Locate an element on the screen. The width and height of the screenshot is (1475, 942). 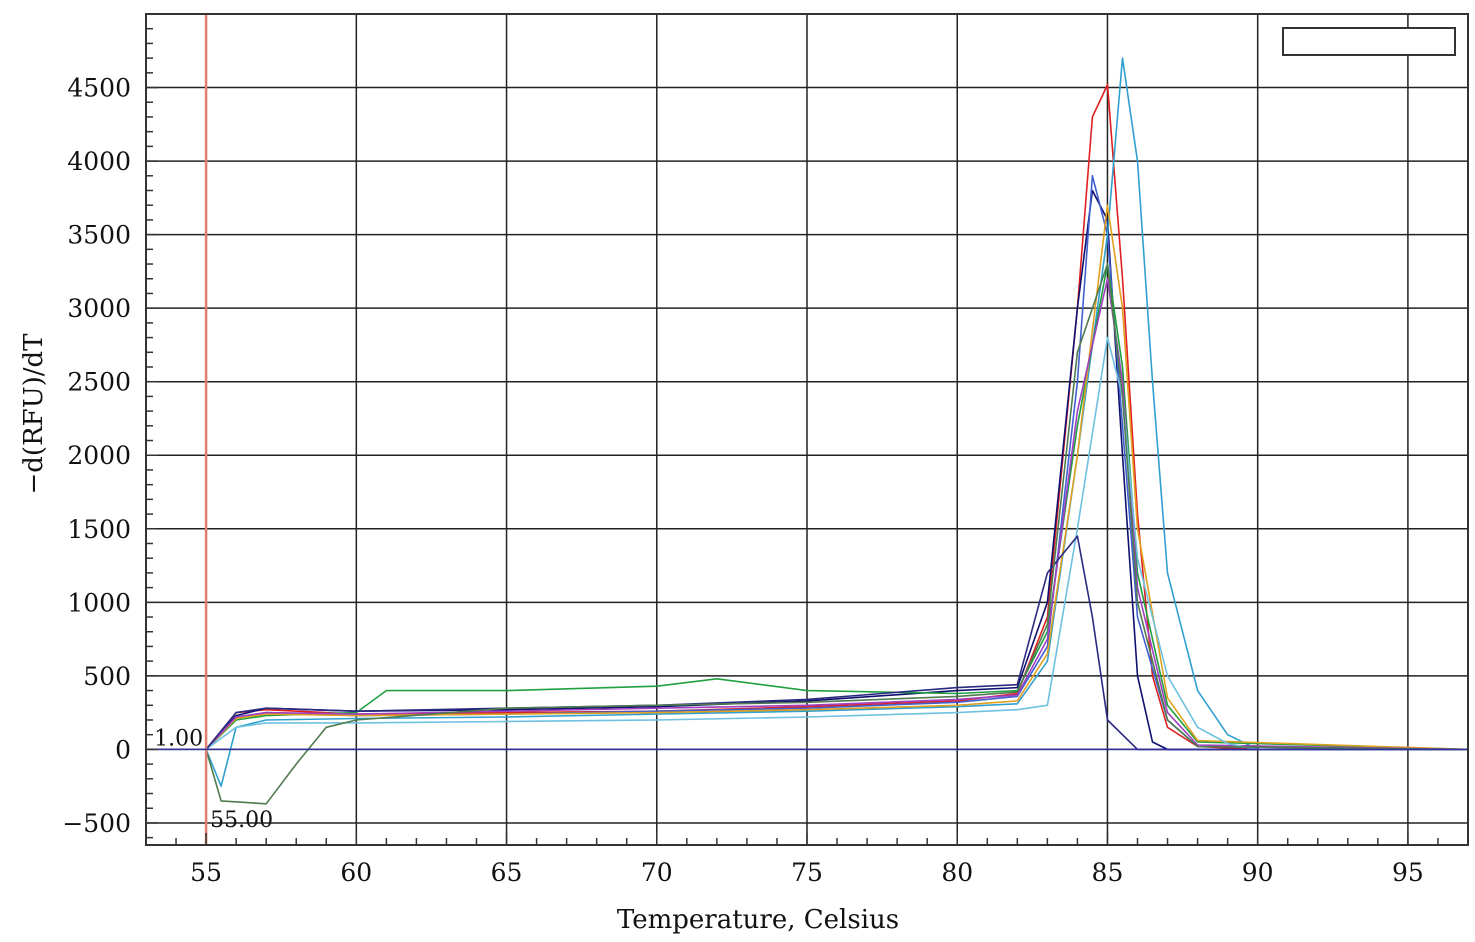
y-tick-label: 2000 is located at coordinates (99, 455).